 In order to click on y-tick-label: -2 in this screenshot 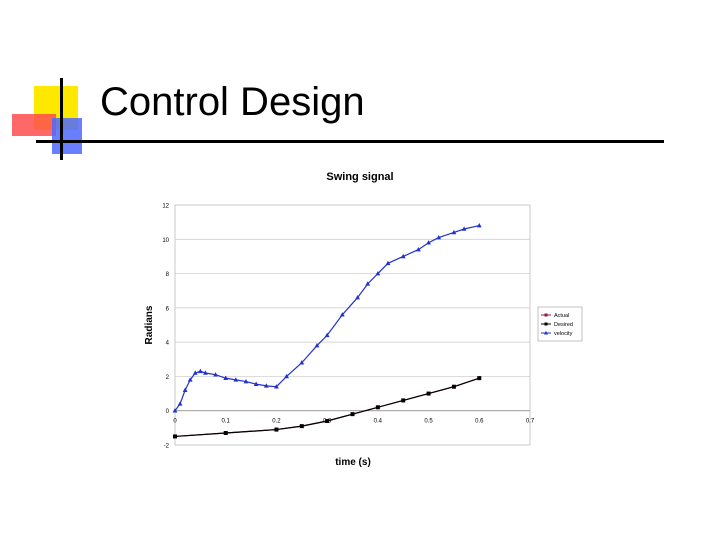, I will do `click(167, 447)`.